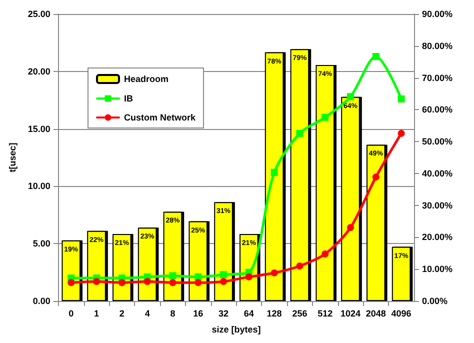 The height and width of the screenshot is (343, 474). What do you see at coordinates (435, 301) in the screenshot?
I see `y2-tick-label: 0.00%` at bounding box center [435, 301].